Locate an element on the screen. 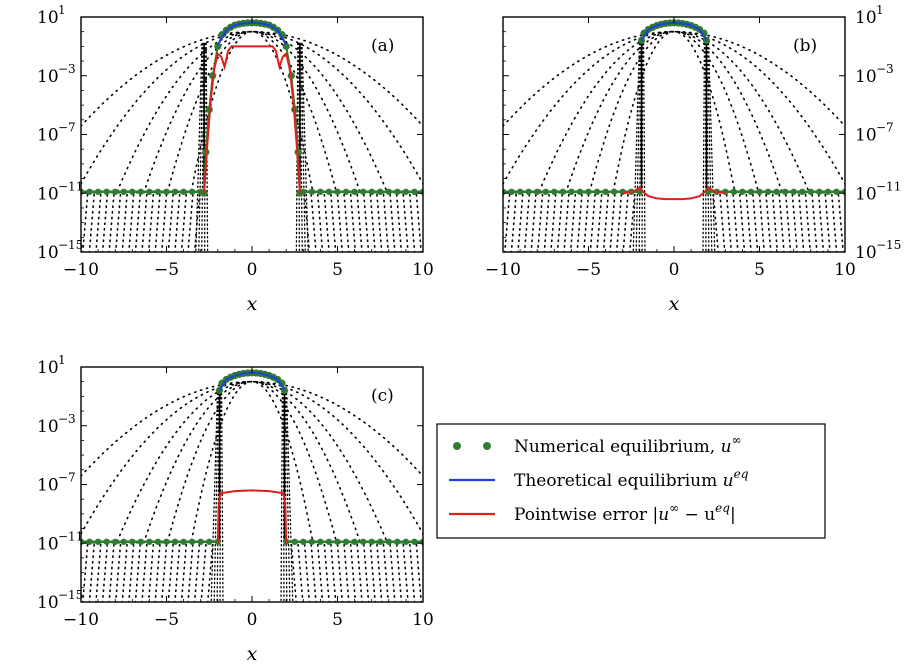  x-tick-label: 10 is located at coordinates (845, 270).